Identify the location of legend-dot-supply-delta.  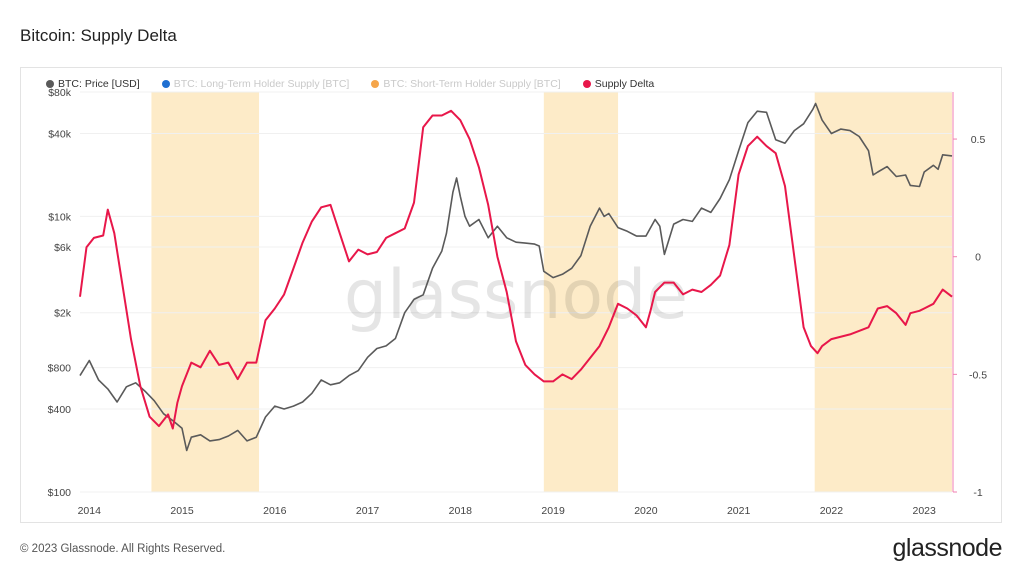
(586, 84).